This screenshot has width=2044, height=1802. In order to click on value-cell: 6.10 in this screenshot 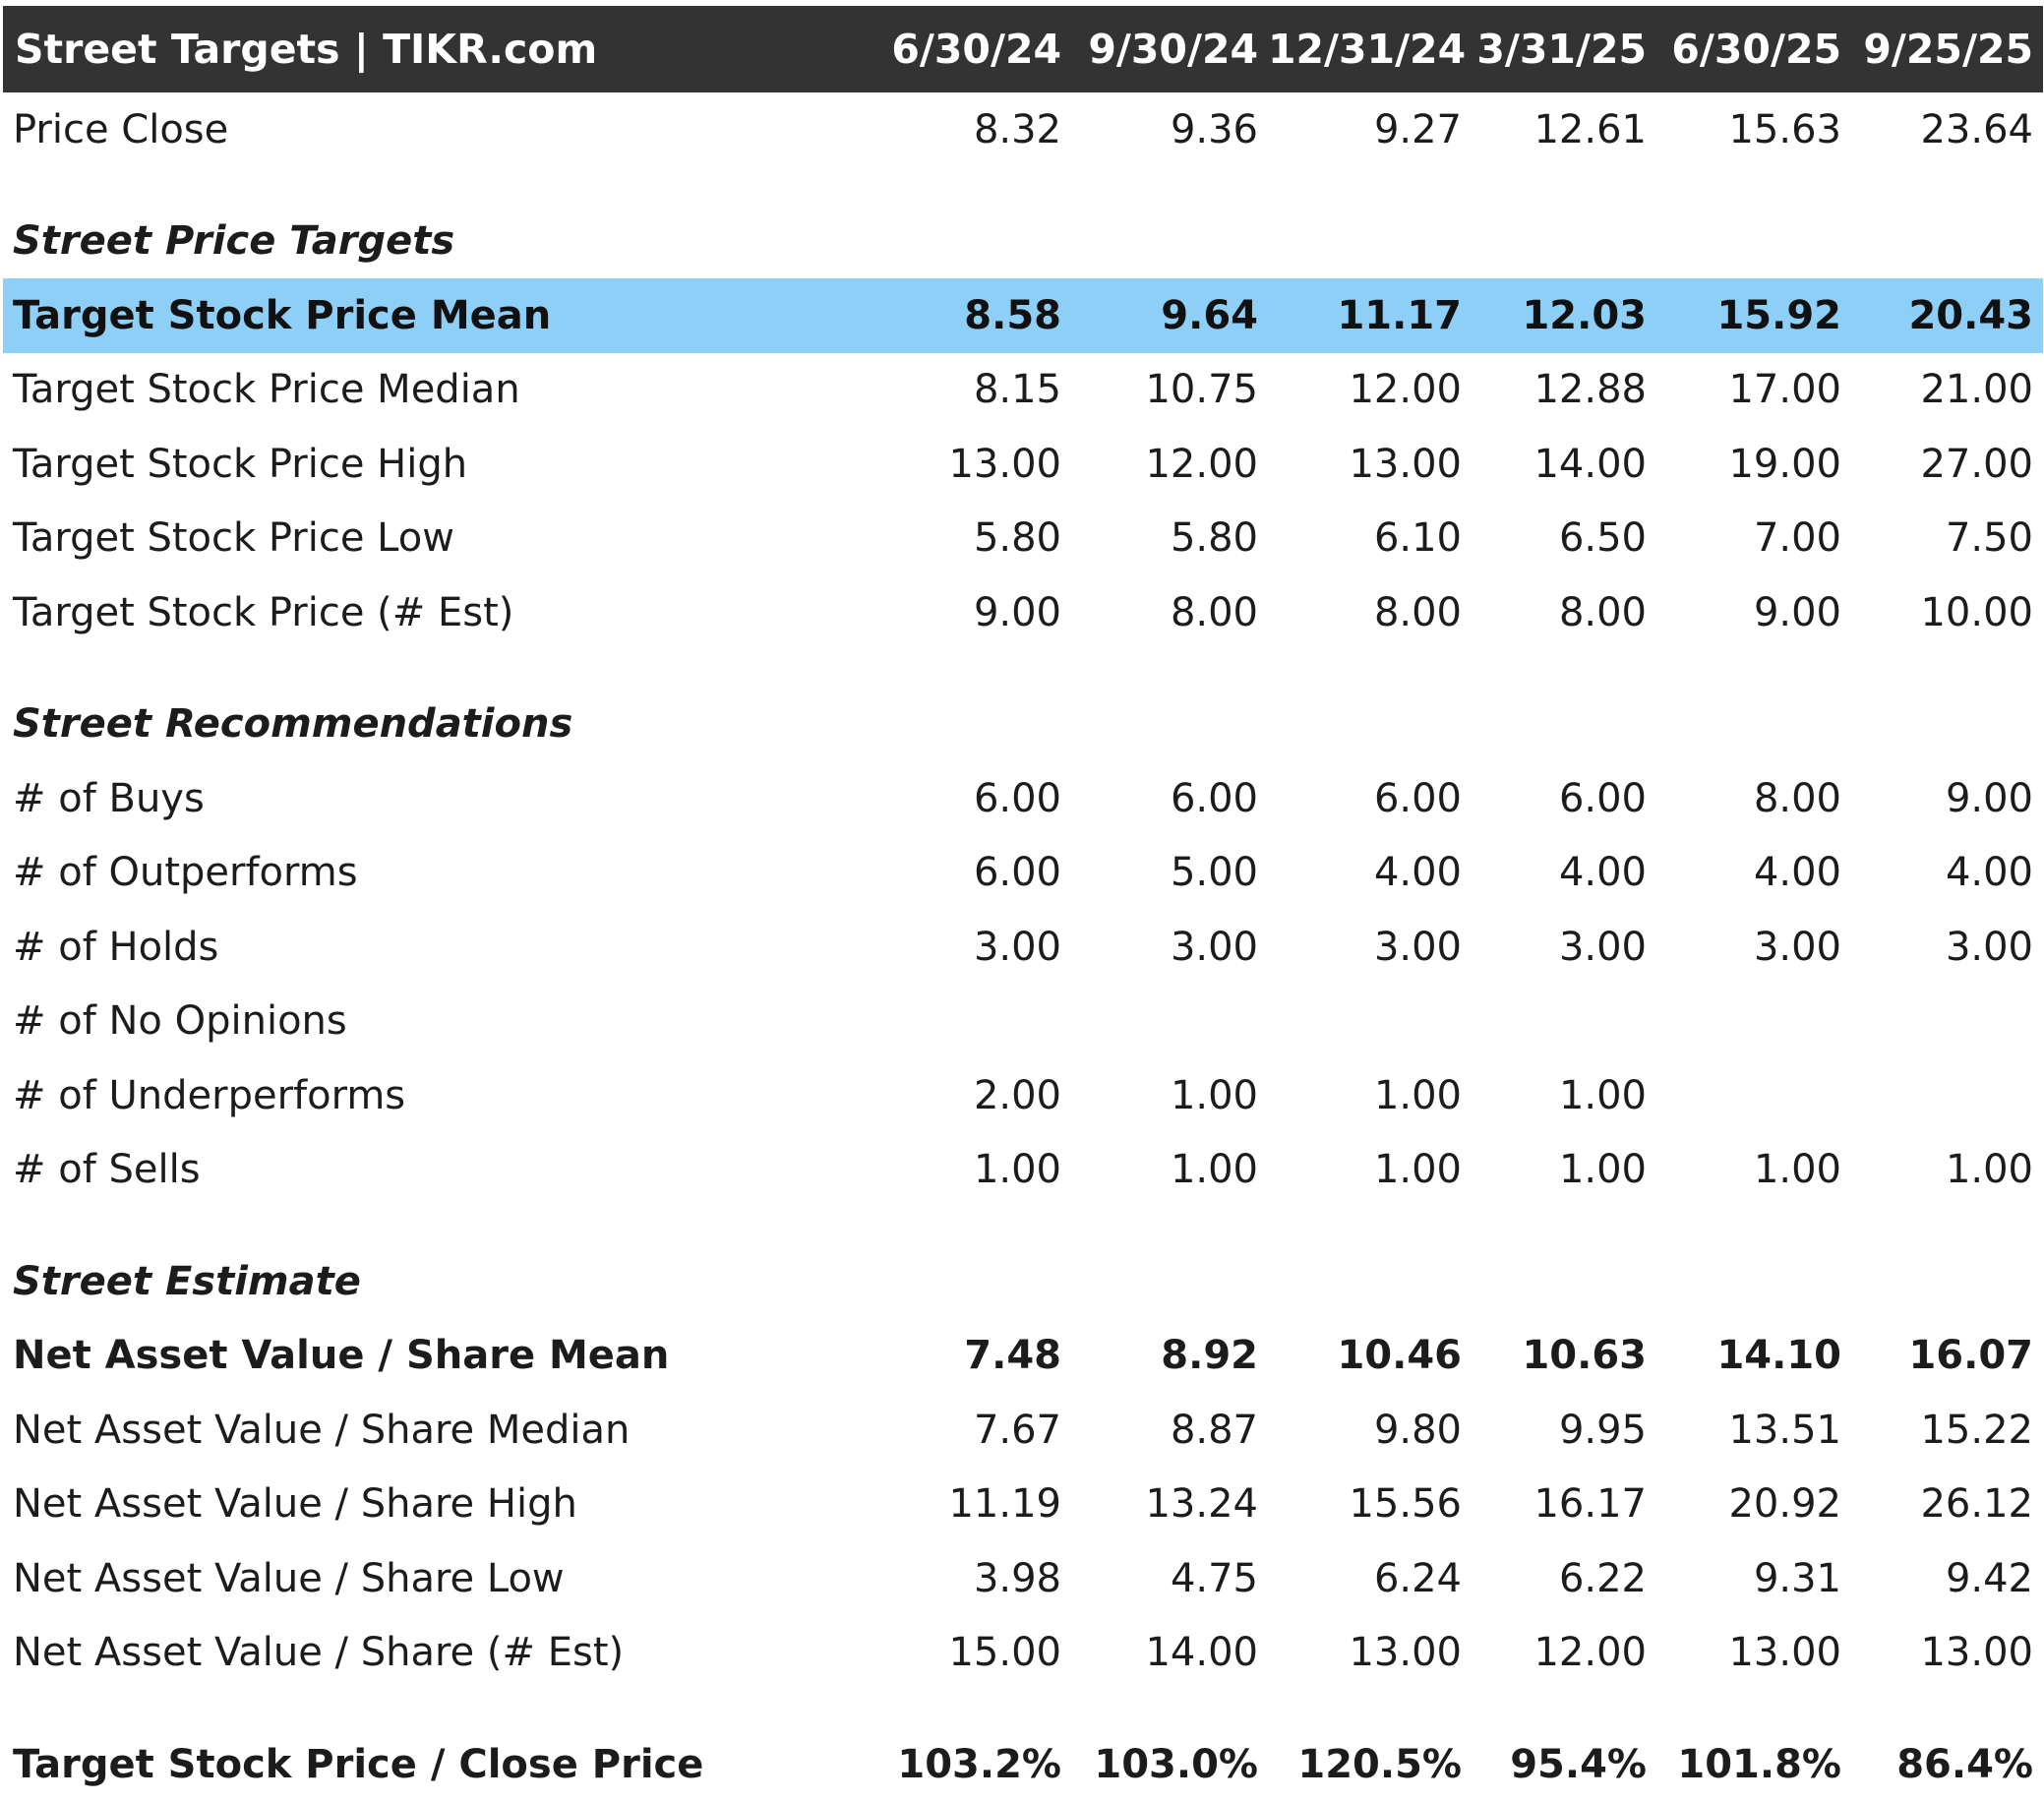, I will do `click(1417, 539)`.